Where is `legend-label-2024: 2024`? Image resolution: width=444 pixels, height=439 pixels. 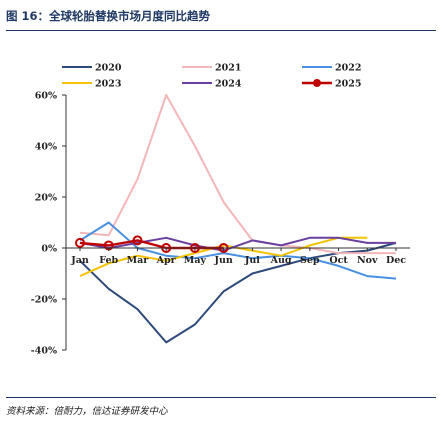
legend-label-2024: 2024 is located at coordinates (228, 84).